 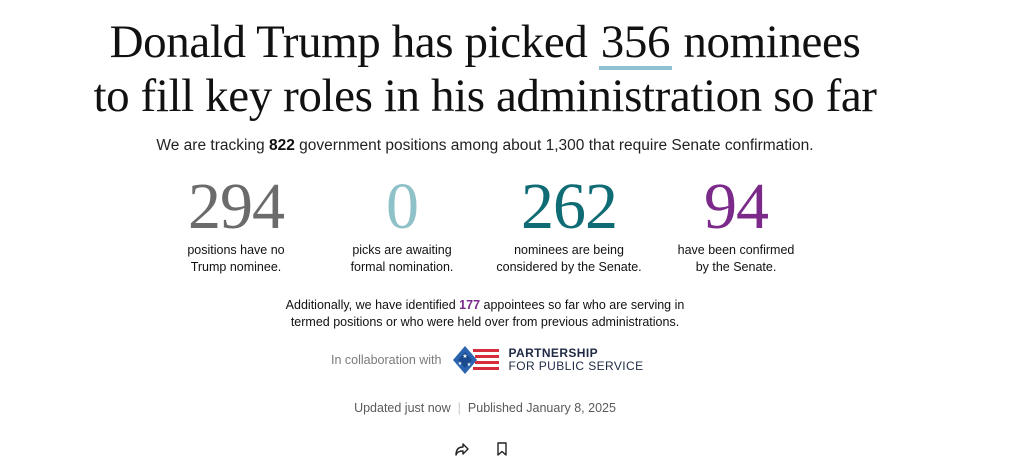 What do you see at coordinates (502, 449) in the screenshot?
I see `bookmark-icon` at bounding box center [502, 449].